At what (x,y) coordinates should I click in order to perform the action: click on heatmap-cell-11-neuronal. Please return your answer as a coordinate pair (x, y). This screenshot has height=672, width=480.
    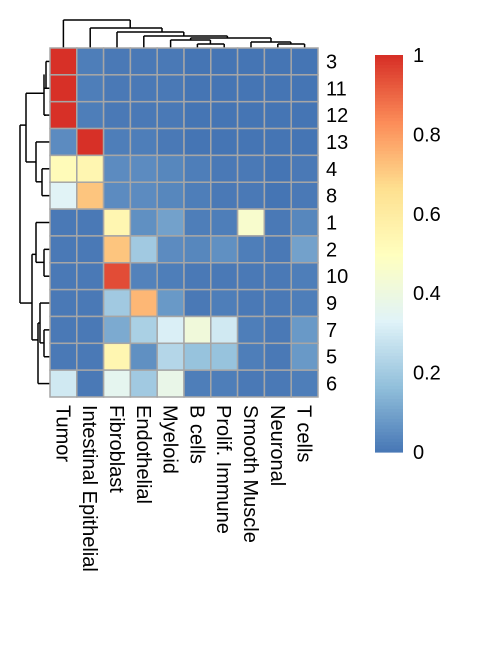
    Looking at the image, I should click on (277, 88).